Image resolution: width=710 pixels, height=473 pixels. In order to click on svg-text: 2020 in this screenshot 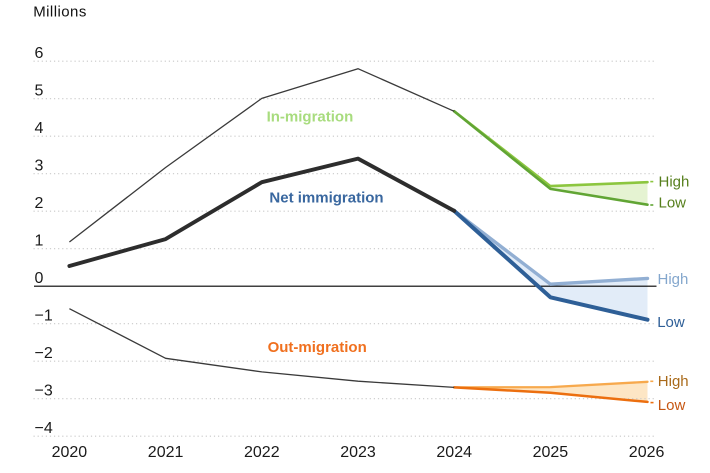, I will do `click(70, 452)`.